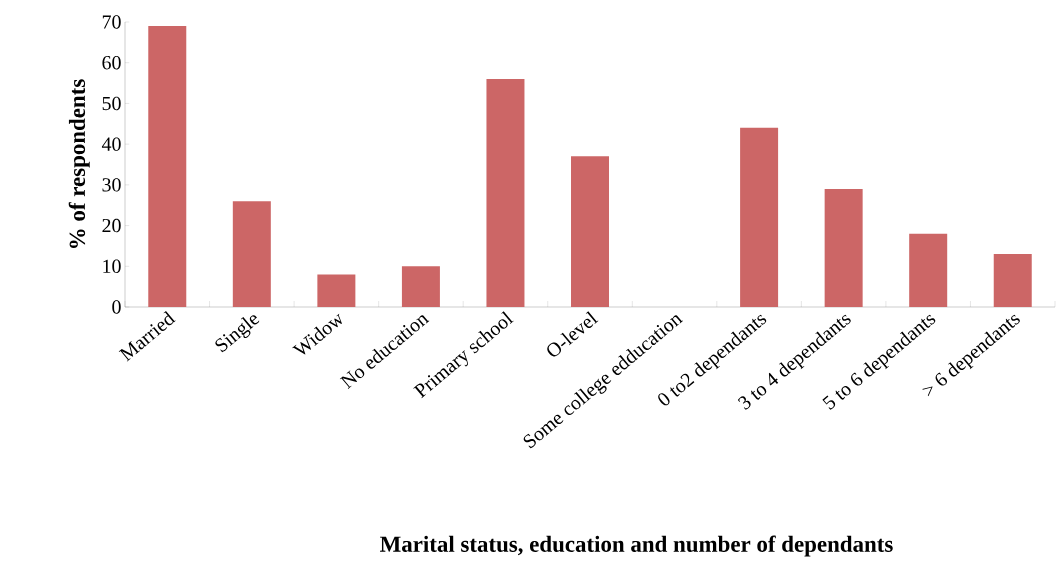 The image size is (1057, 588). Describe the element at coordinates (636, 546) in the screenshot. I see `x-axis-title: Marital status, education and number of dependants` at that location.